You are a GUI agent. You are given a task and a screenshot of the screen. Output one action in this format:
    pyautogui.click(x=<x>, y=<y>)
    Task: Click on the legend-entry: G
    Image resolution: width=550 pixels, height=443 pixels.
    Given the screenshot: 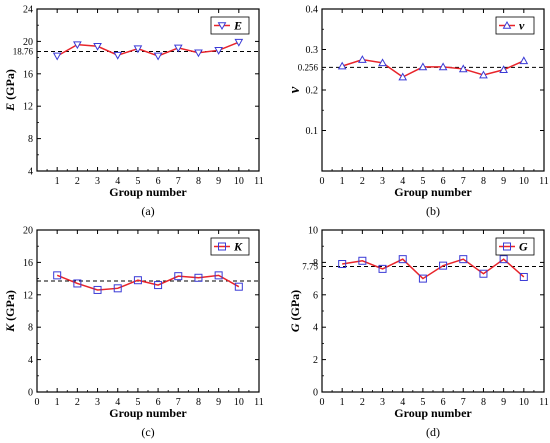 What is the action you would take?
    pyautogui.click(x=523, y=247)
    